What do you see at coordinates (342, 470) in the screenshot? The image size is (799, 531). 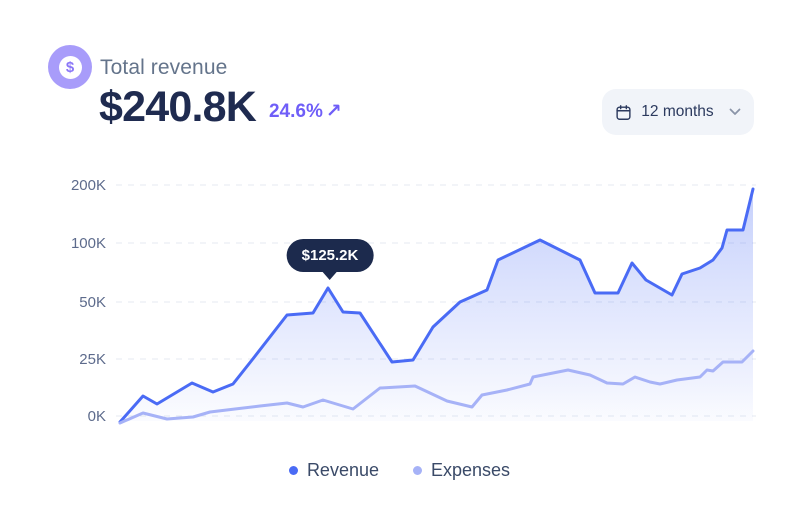 I see `legend-label-revenue: Revenue` at bounding box center [342, 470].